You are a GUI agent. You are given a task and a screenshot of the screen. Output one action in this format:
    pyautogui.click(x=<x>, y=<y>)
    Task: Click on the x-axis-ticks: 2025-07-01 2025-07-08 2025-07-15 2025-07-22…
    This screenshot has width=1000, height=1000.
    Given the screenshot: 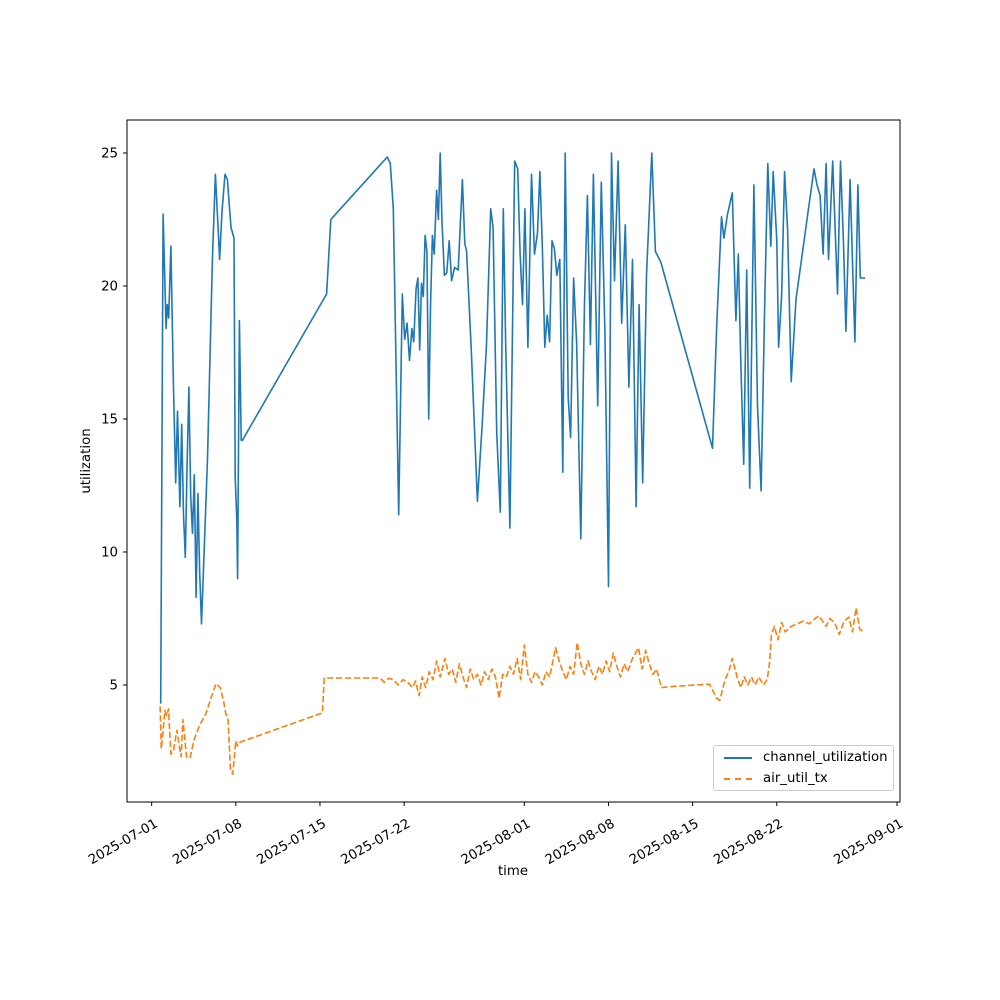 What is the action you would take?
    pyautogui.click(x=496, y=835)
    